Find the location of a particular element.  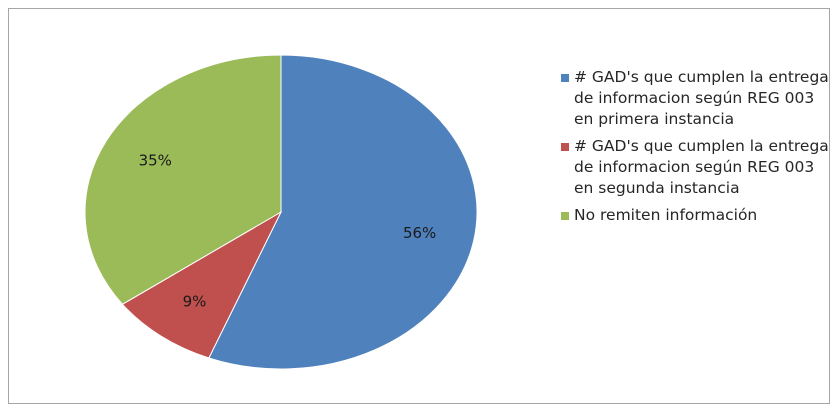

data-label-primera-instancia: 56% is located at coordinates (419, 233).